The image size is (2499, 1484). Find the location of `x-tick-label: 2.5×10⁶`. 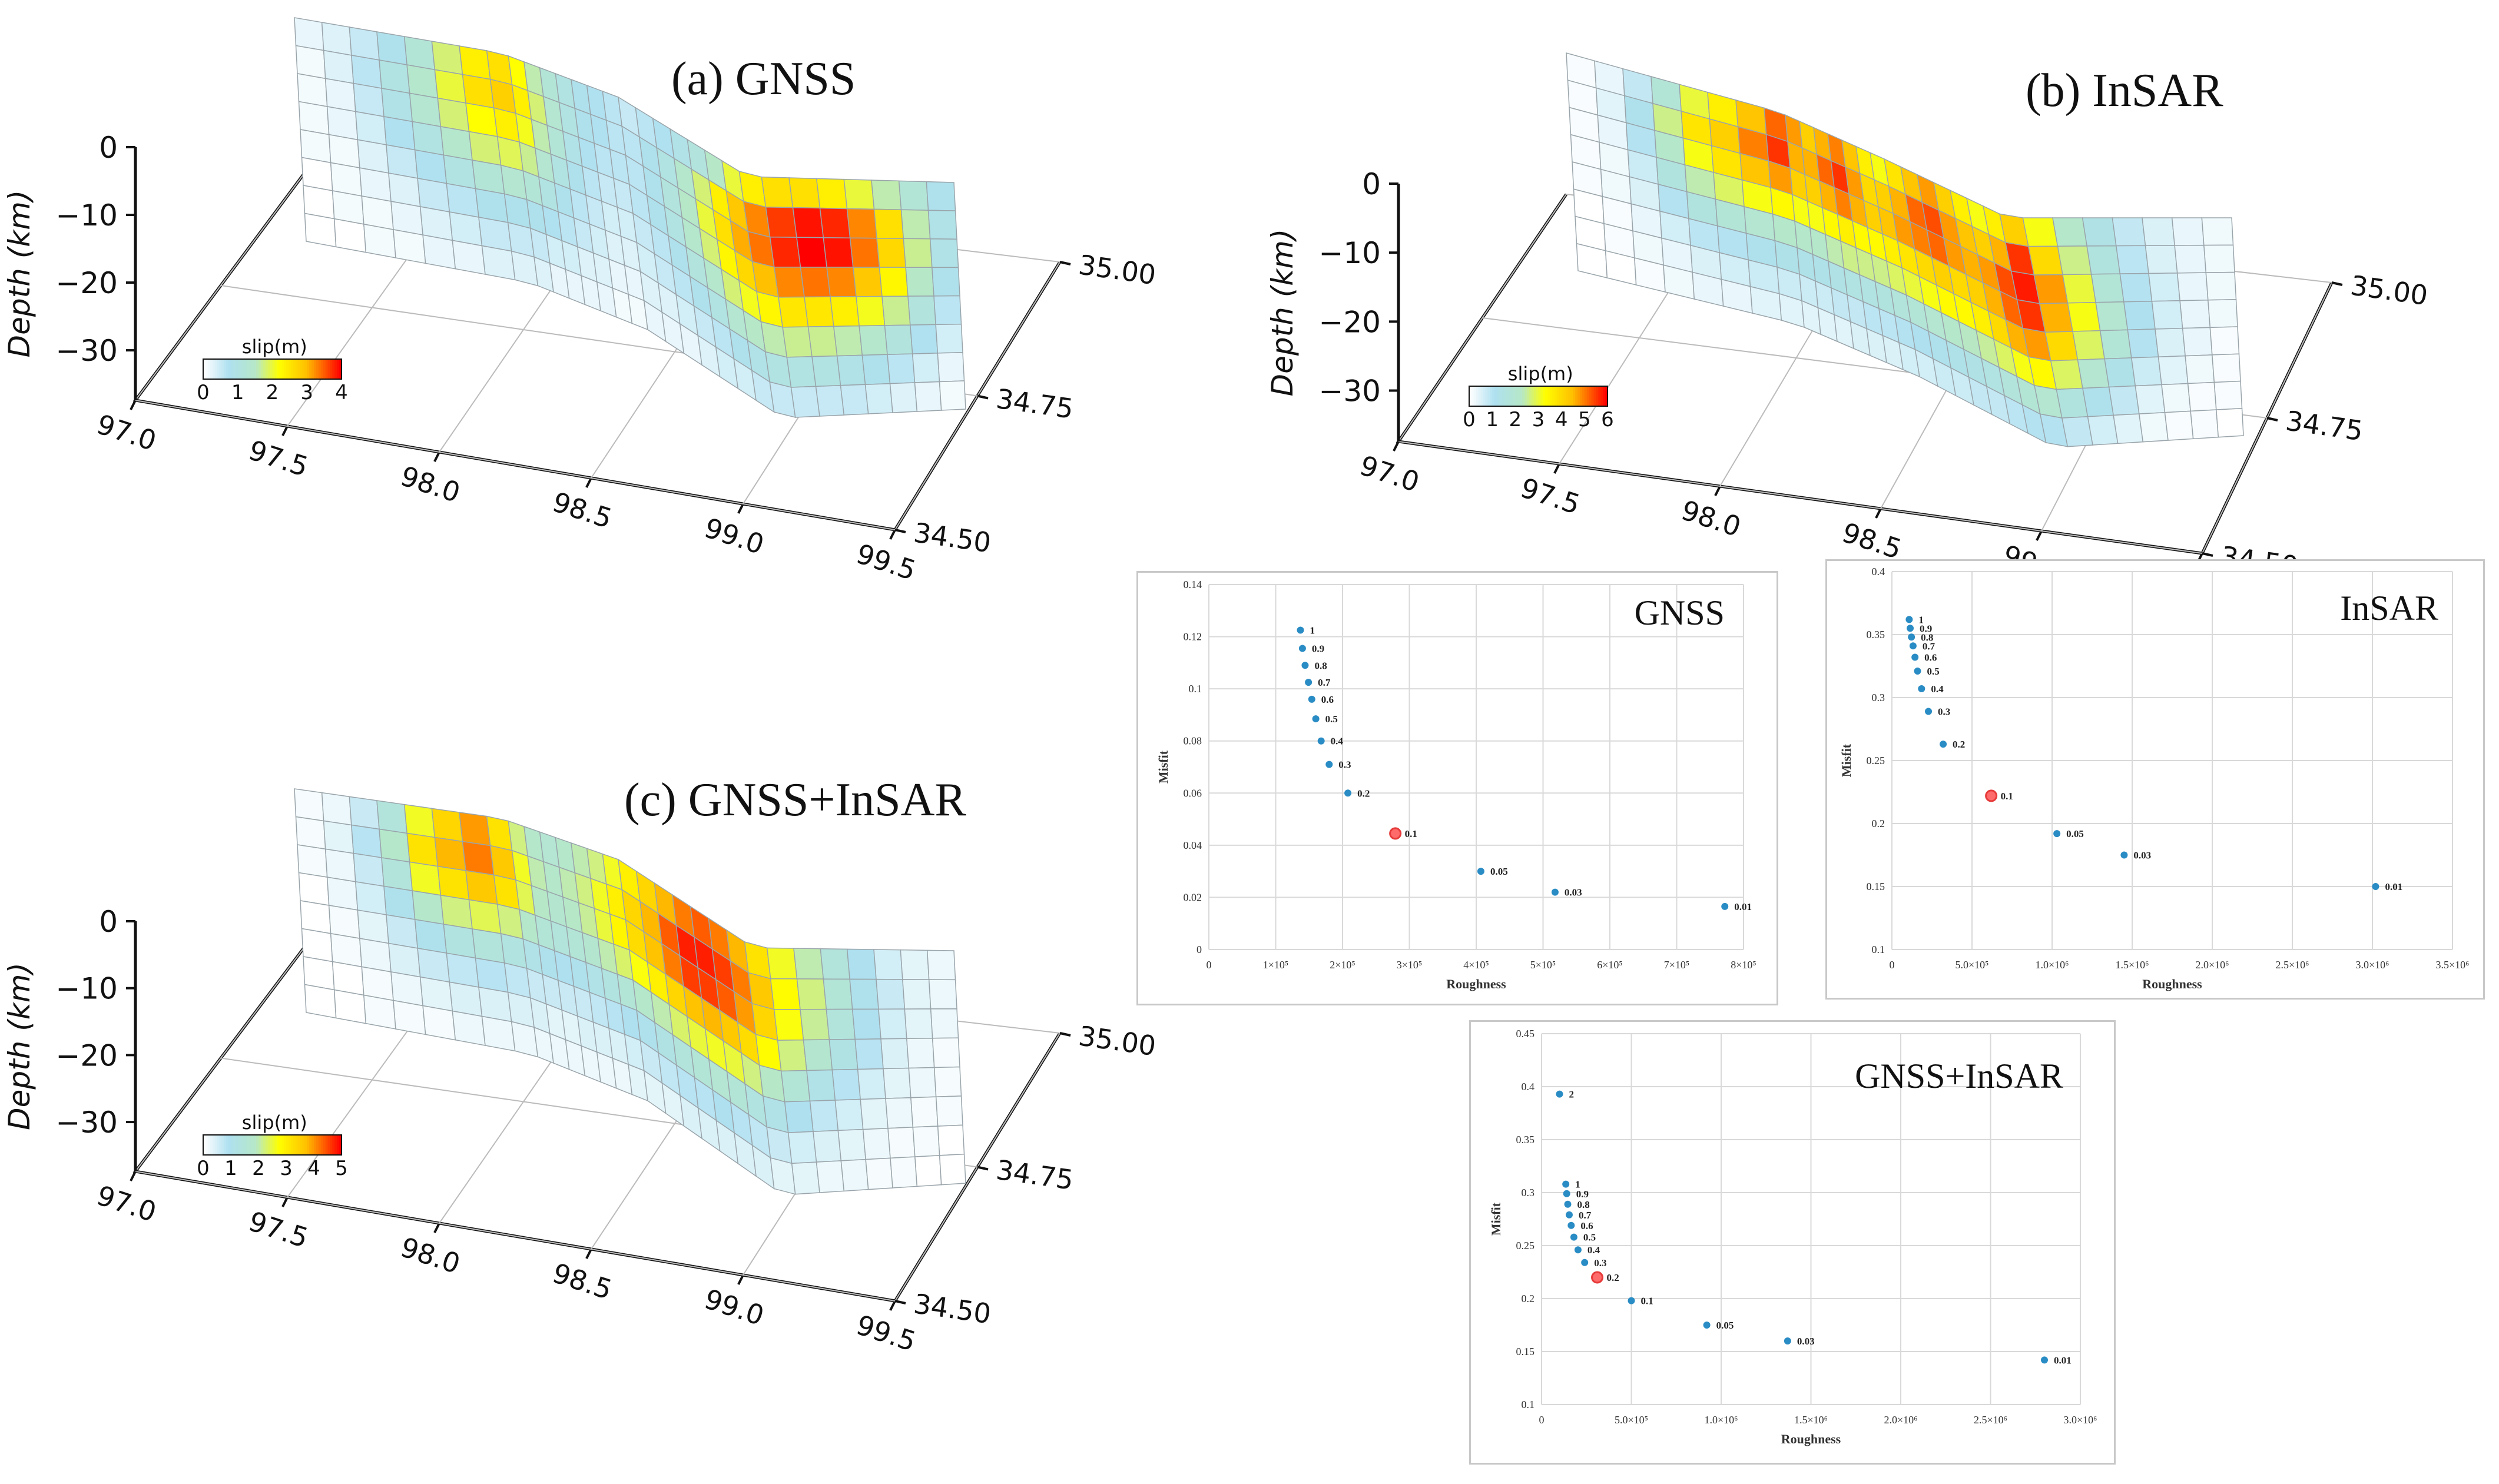

x-tick-label: 2.5×10⁶ is located at coordinates (1990, 1420).